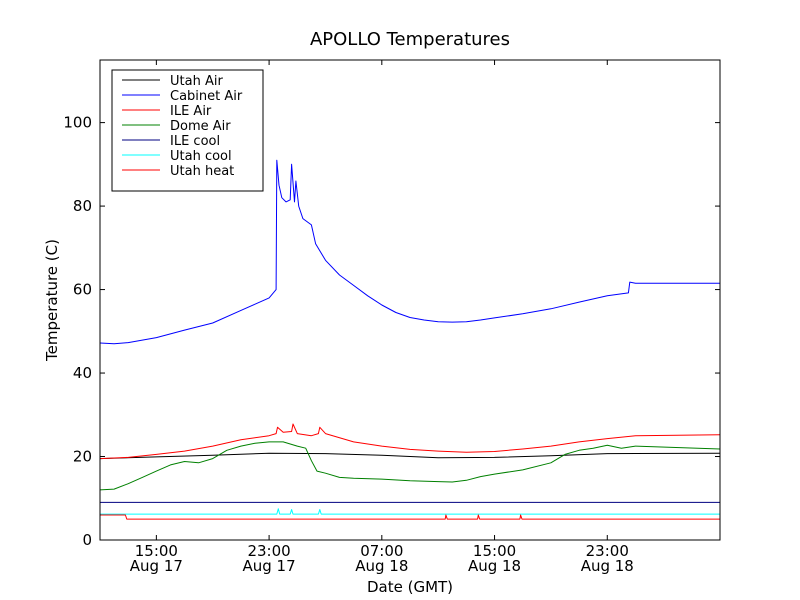 This screenshot has width=800, height=600. I want to click on series-line-dome-air, so click(410, 466).